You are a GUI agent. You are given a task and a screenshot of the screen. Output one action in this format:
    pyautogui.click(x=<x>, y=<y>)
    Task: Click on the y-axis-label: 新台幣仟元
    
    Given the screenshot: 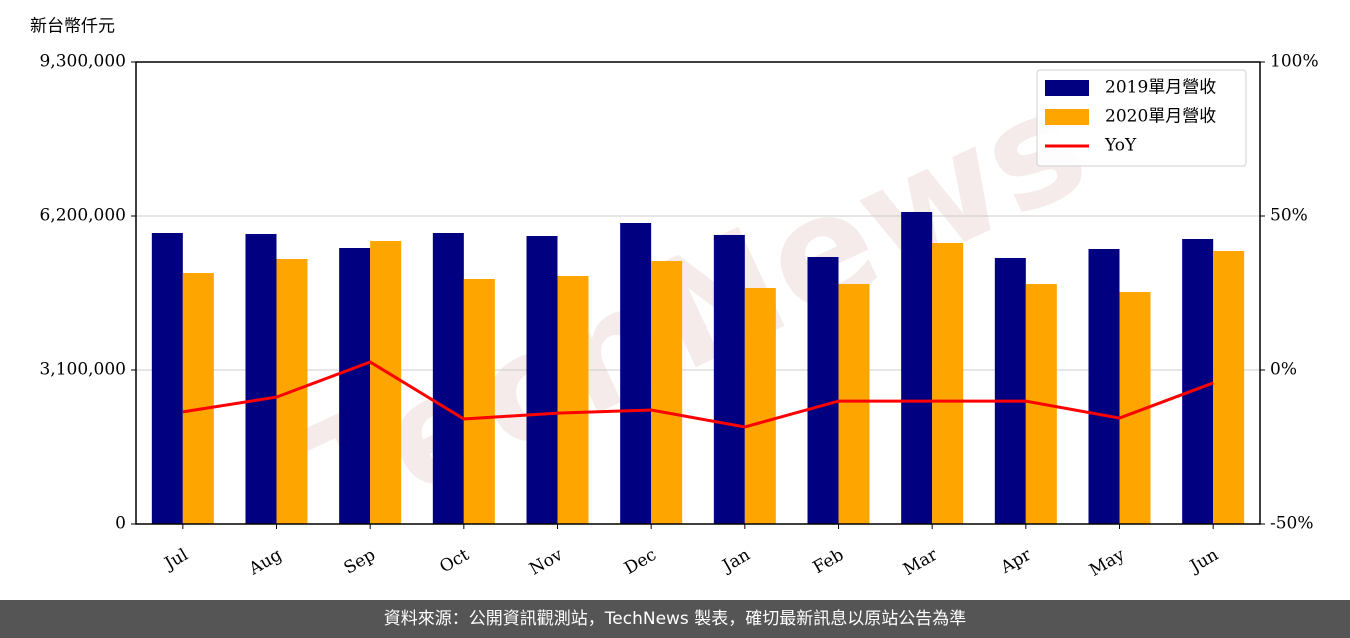 What is the action you would take?
    pyautogui.click(x=72, y=27)
    